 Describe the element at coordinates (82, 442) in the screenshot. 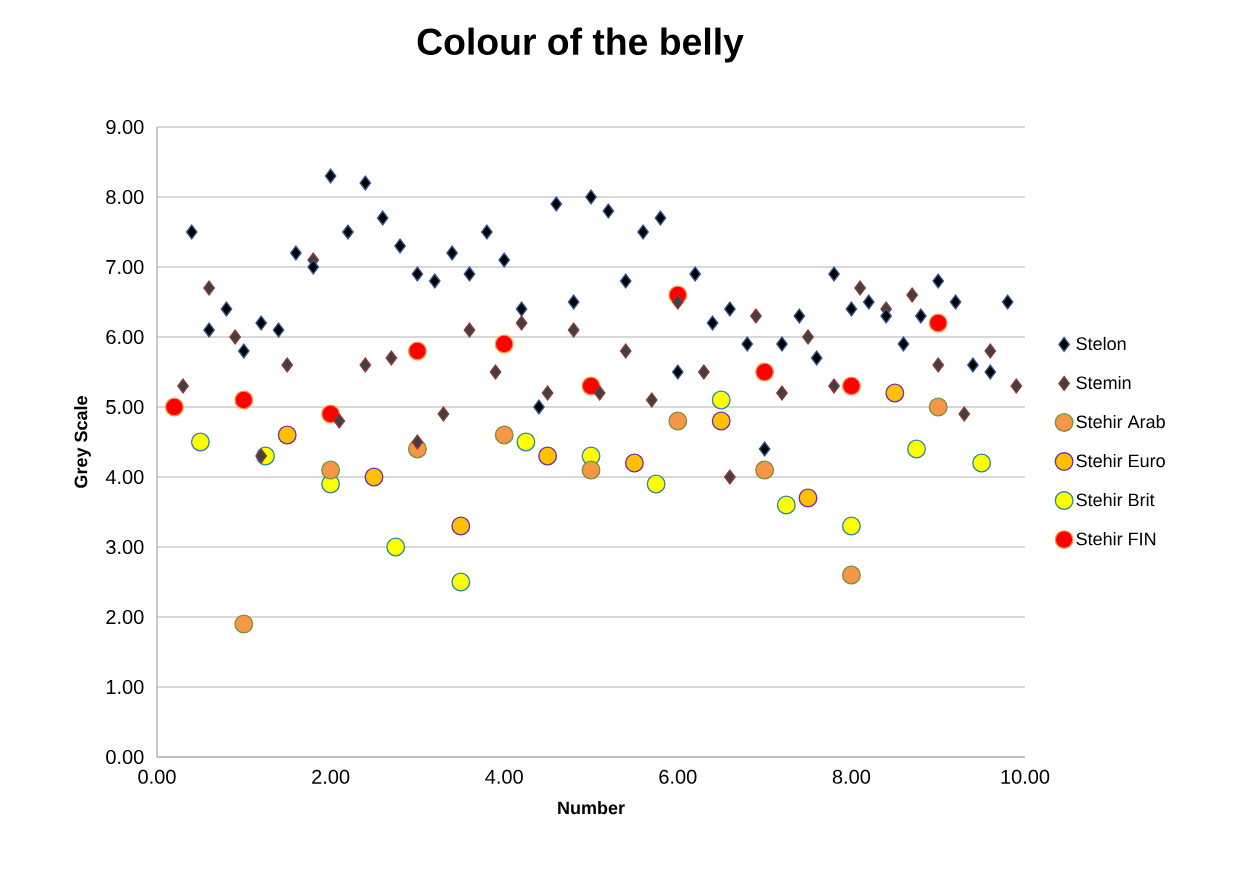

I see `y-axis-title: Grey Scale` at that location.